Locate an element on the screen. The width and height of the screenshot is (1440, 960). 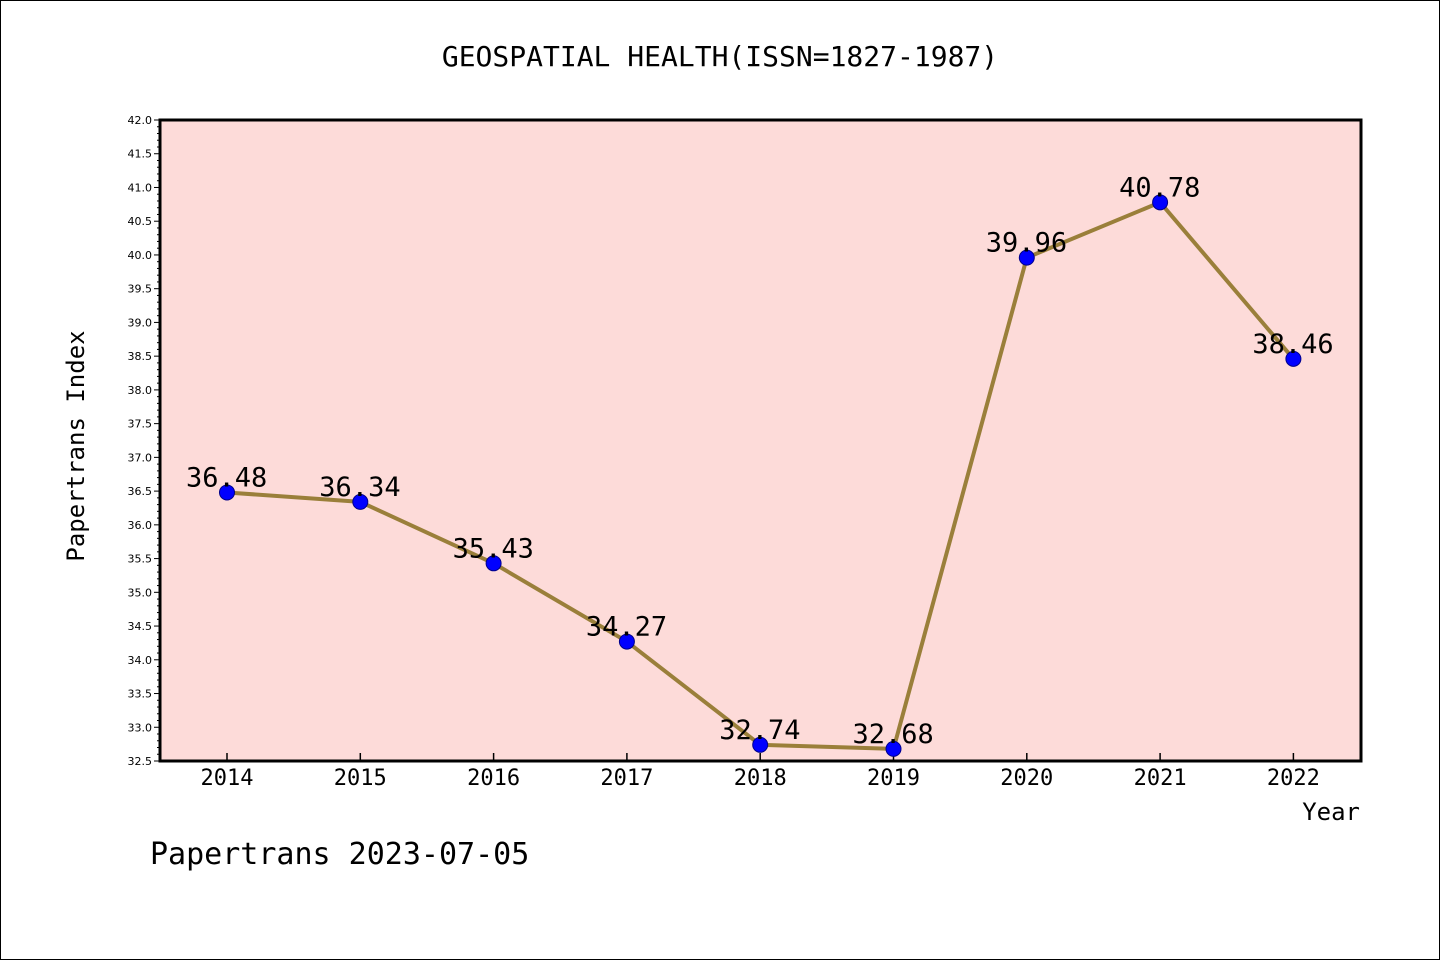
y-tick-label: 35.5 is located at coordinates (140, 559).